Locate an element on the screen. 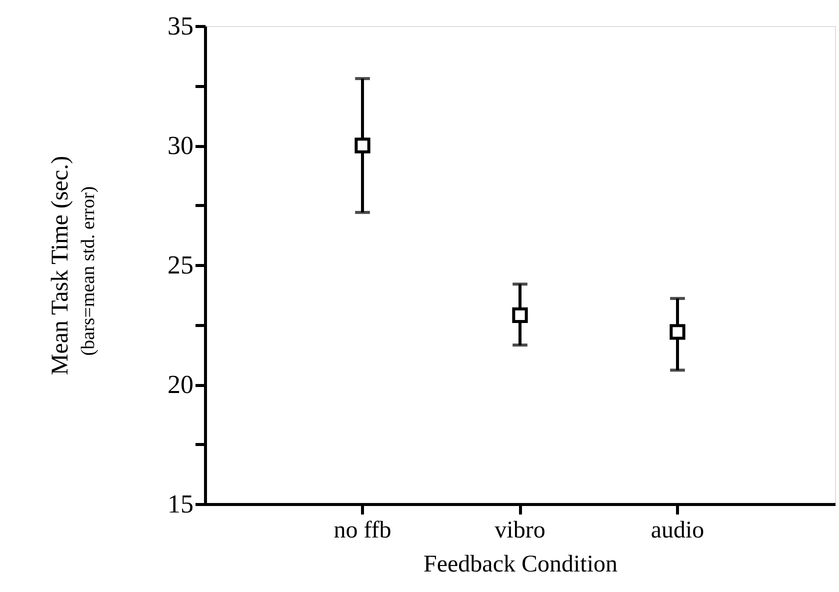 Image resolution: width=839 pixels, height=592 pixels. text: (bars=mean std. error) is located at coordinates (88, 271).